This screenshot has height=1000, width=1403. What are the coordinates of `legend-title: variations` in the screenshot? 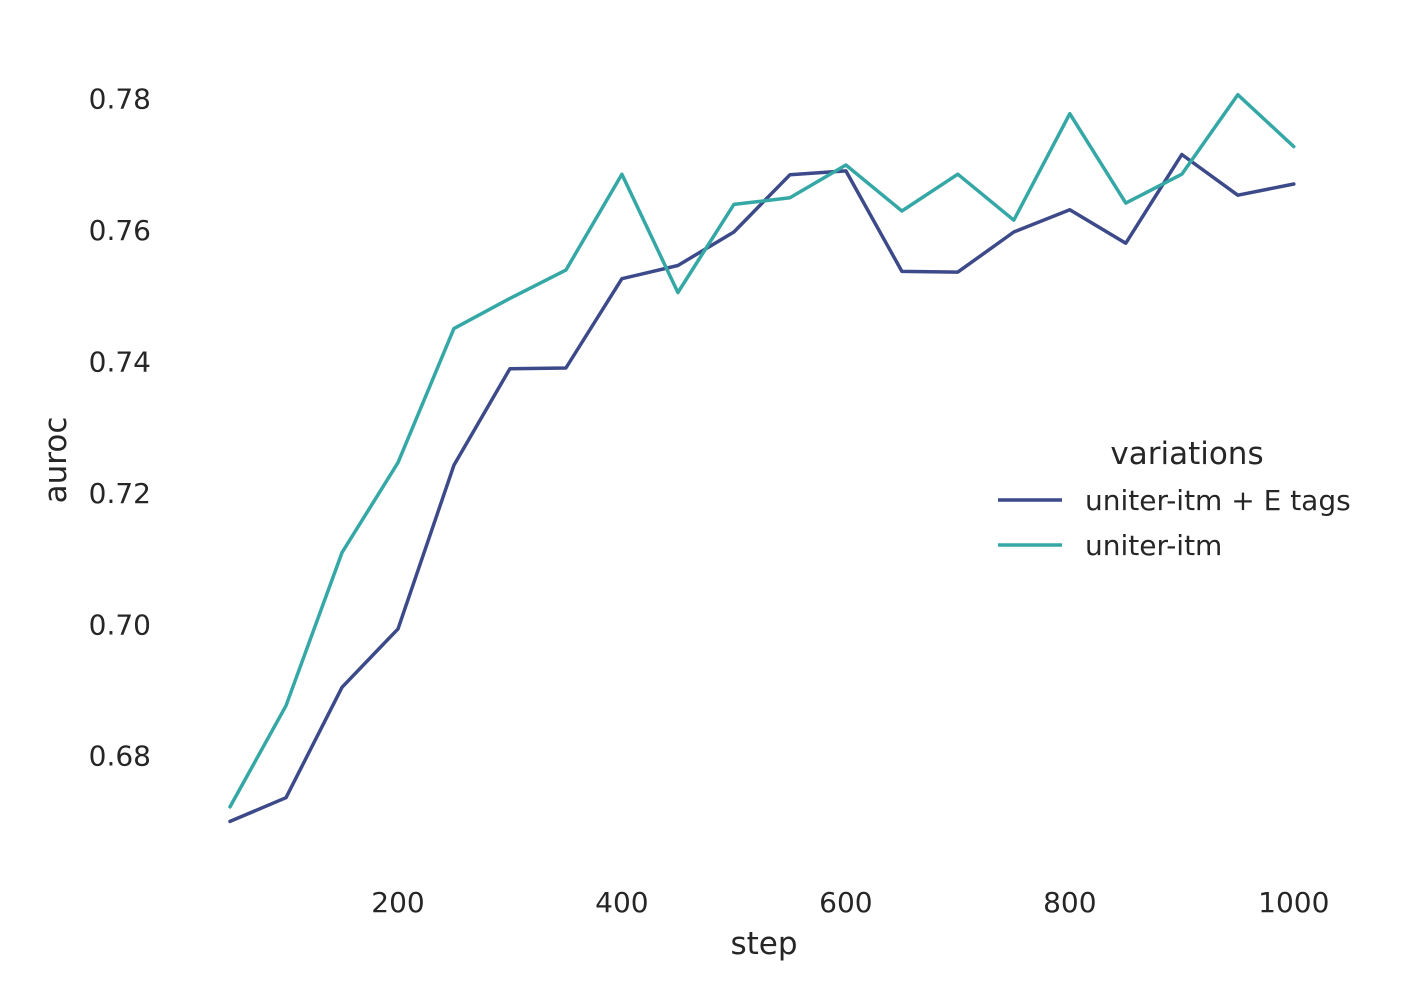 It's located at (1186, 454).